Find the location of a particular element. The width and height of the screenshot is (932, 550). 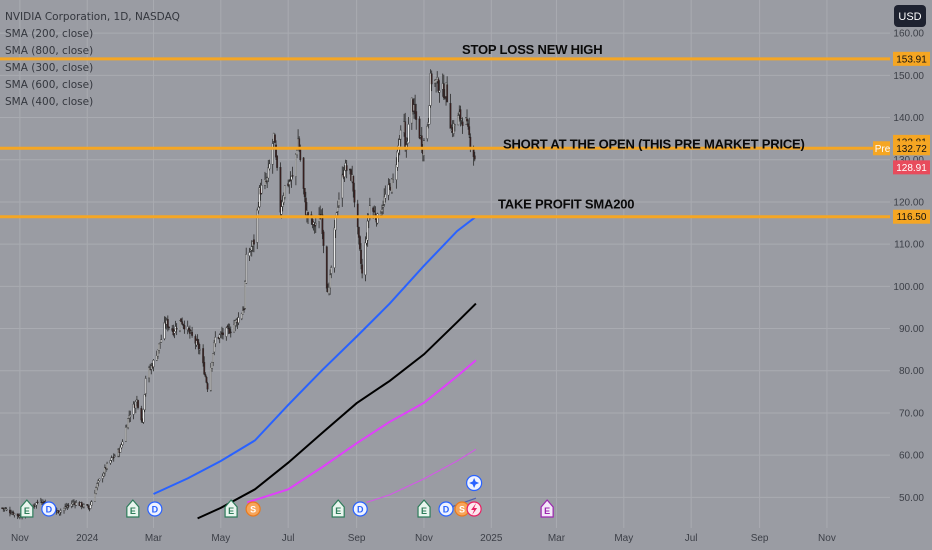

legend-item: SMA (800, close) is located at coordinates (49, 51).